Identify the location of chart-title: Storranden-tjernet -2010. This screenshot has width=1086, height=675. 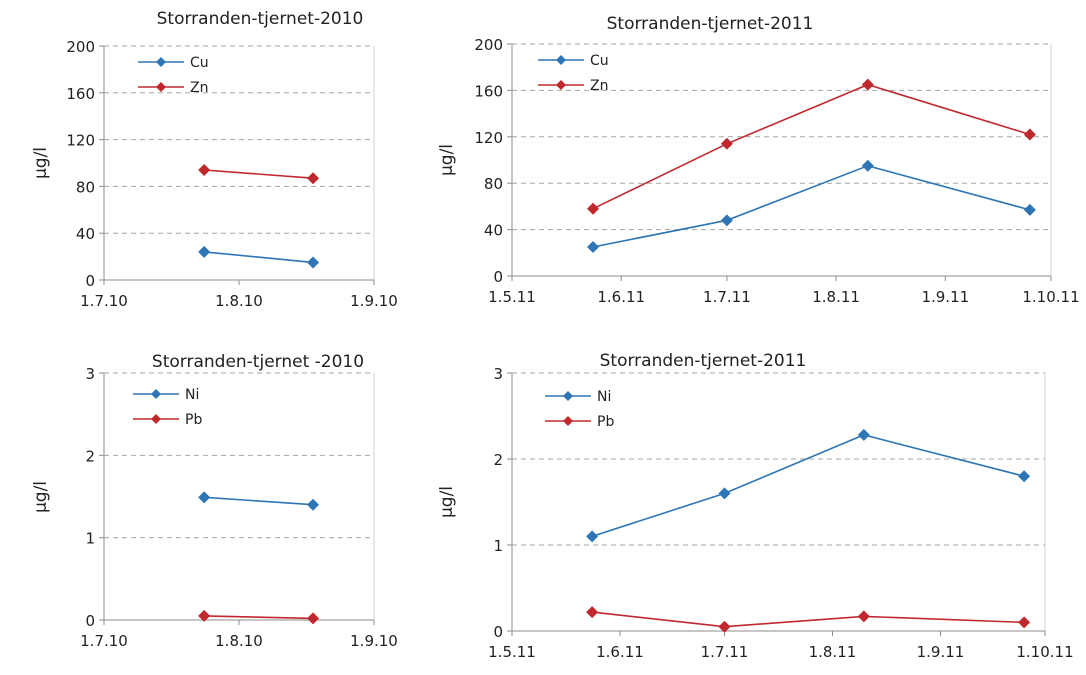
(258, 362).